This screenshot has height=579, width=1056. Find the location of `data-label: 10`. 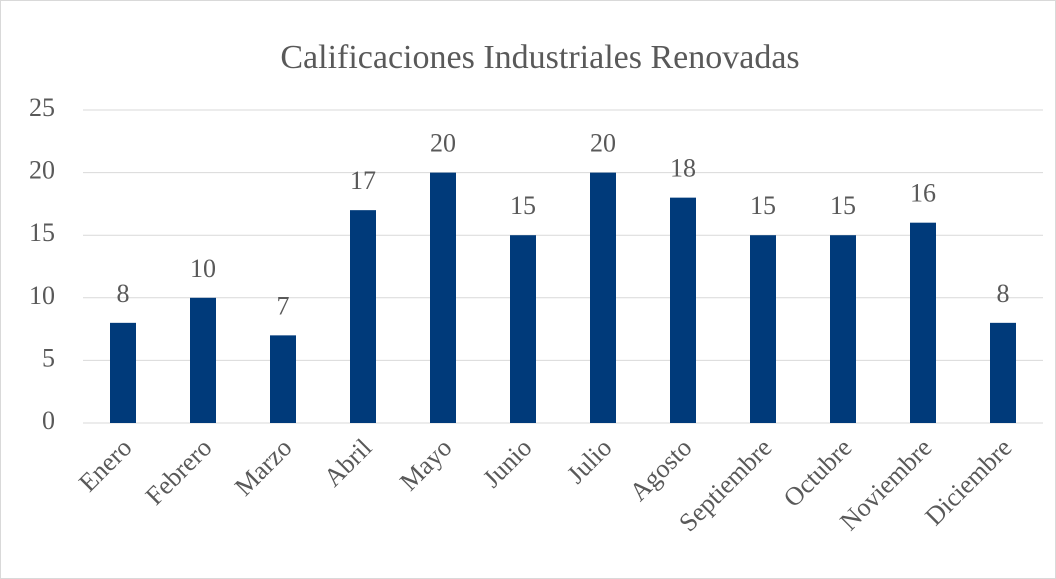

data-label: 10 is located at coordinates (203, 268).